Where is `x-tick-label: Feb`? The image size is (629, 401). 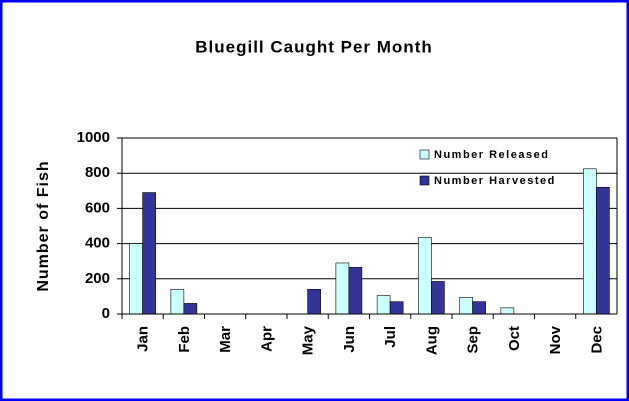 x-tick-label: Feb is located at coordinates (184, 339).